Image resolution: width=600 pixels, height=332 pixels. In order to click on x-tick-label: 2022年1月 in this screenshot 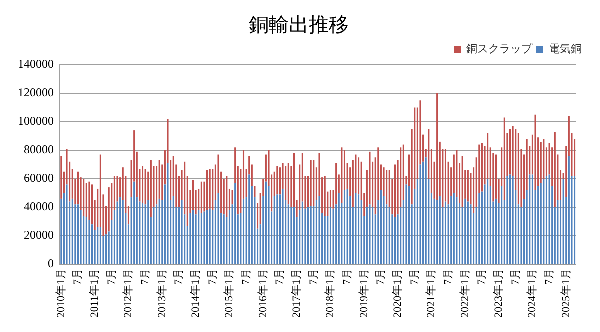, I will do `click(465, 293)`.